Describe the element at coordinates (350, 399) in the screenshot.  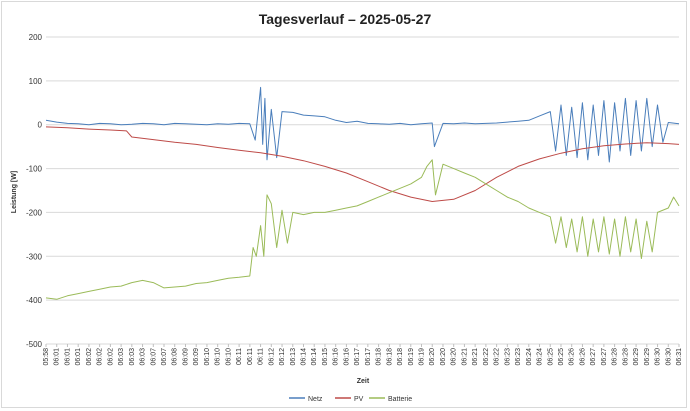
I see `legend: Netz PV Batterie` at that location.